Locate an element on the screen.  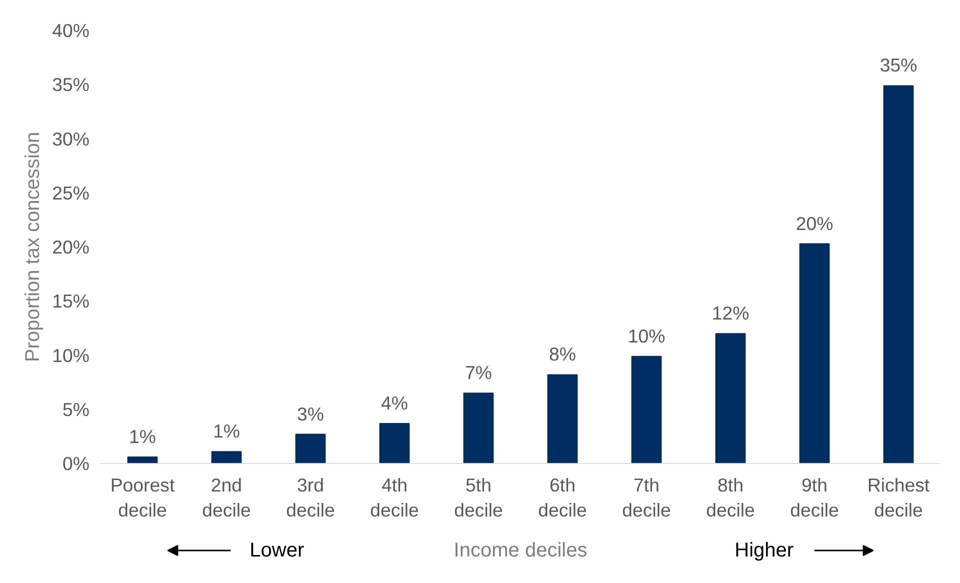
x-tick-label: 6th decile is located at coordinates (562, 497).